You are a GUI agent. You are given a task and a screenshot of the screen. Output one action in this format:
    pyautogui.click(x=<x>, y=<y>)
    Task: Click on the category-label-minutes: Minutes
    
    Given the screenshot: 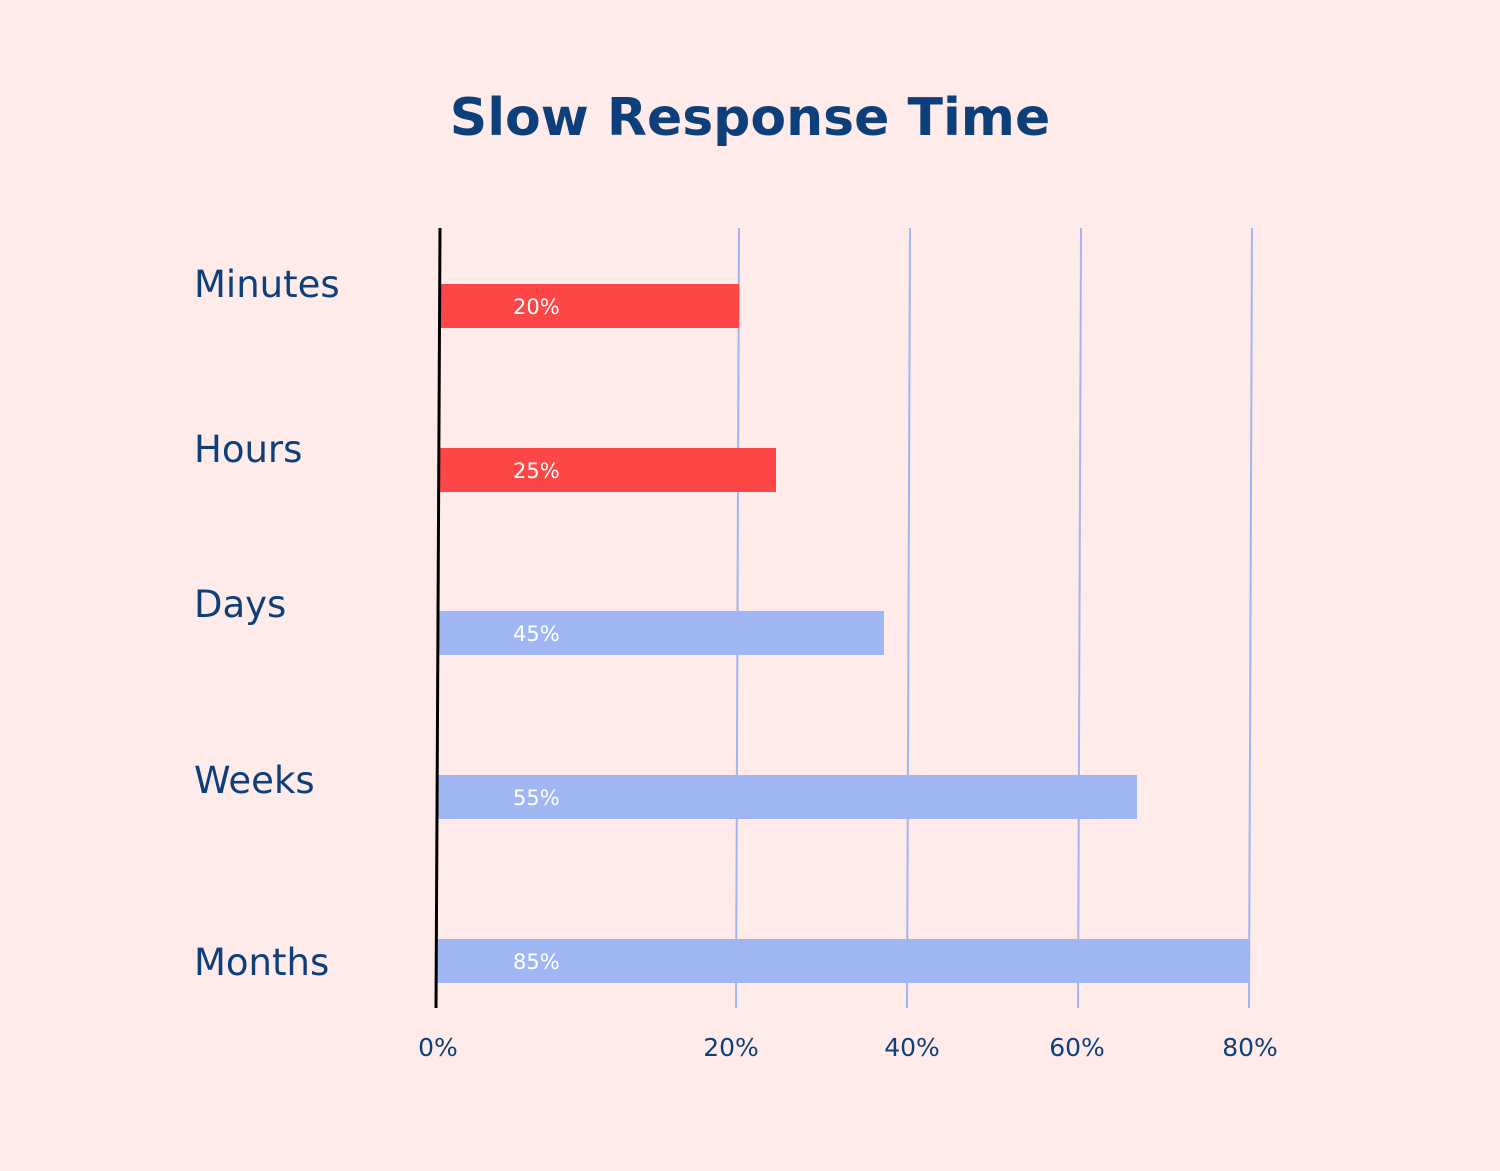 What is the action you would take?
    pyautogui.click(x=267, y=284)
    